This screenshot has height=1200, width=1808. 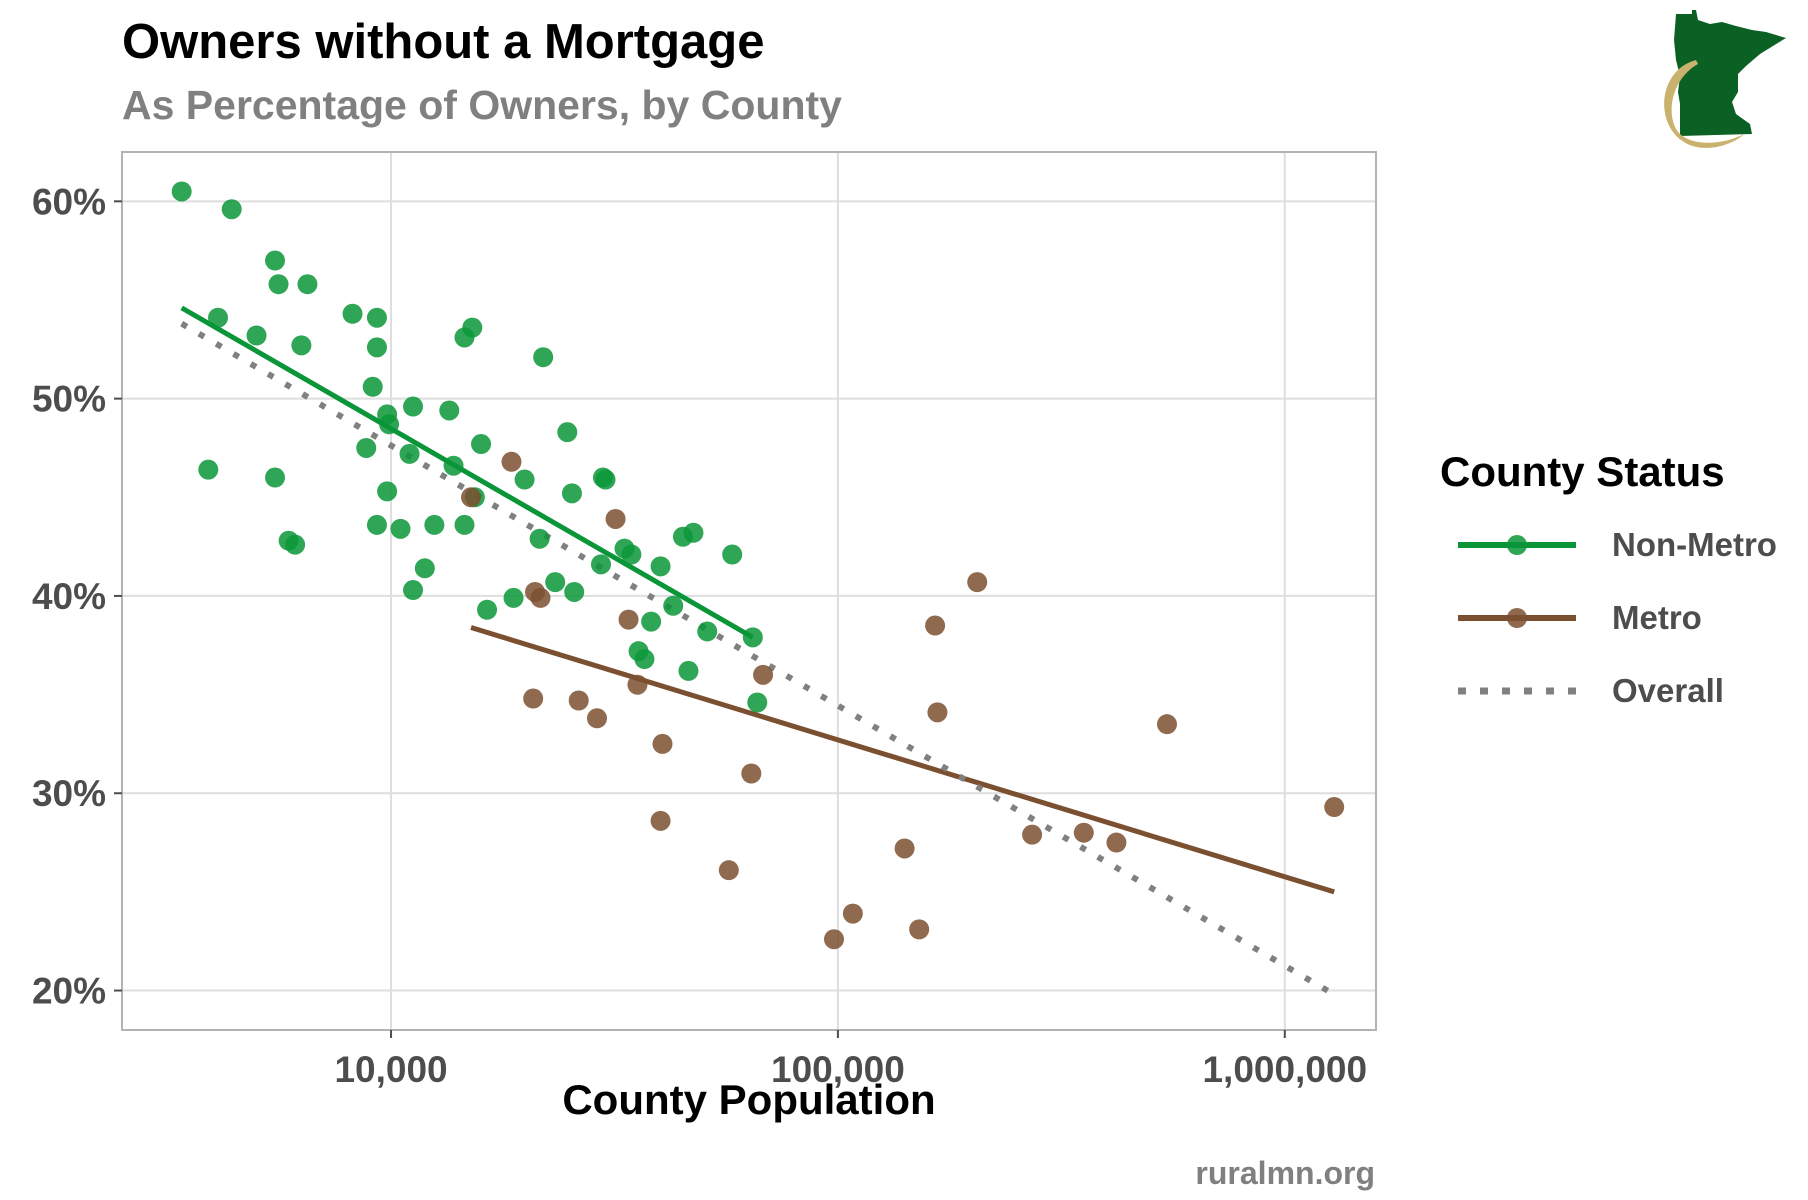 I want to click on x-axis-title: County Population, so click(x=748, y=1099).